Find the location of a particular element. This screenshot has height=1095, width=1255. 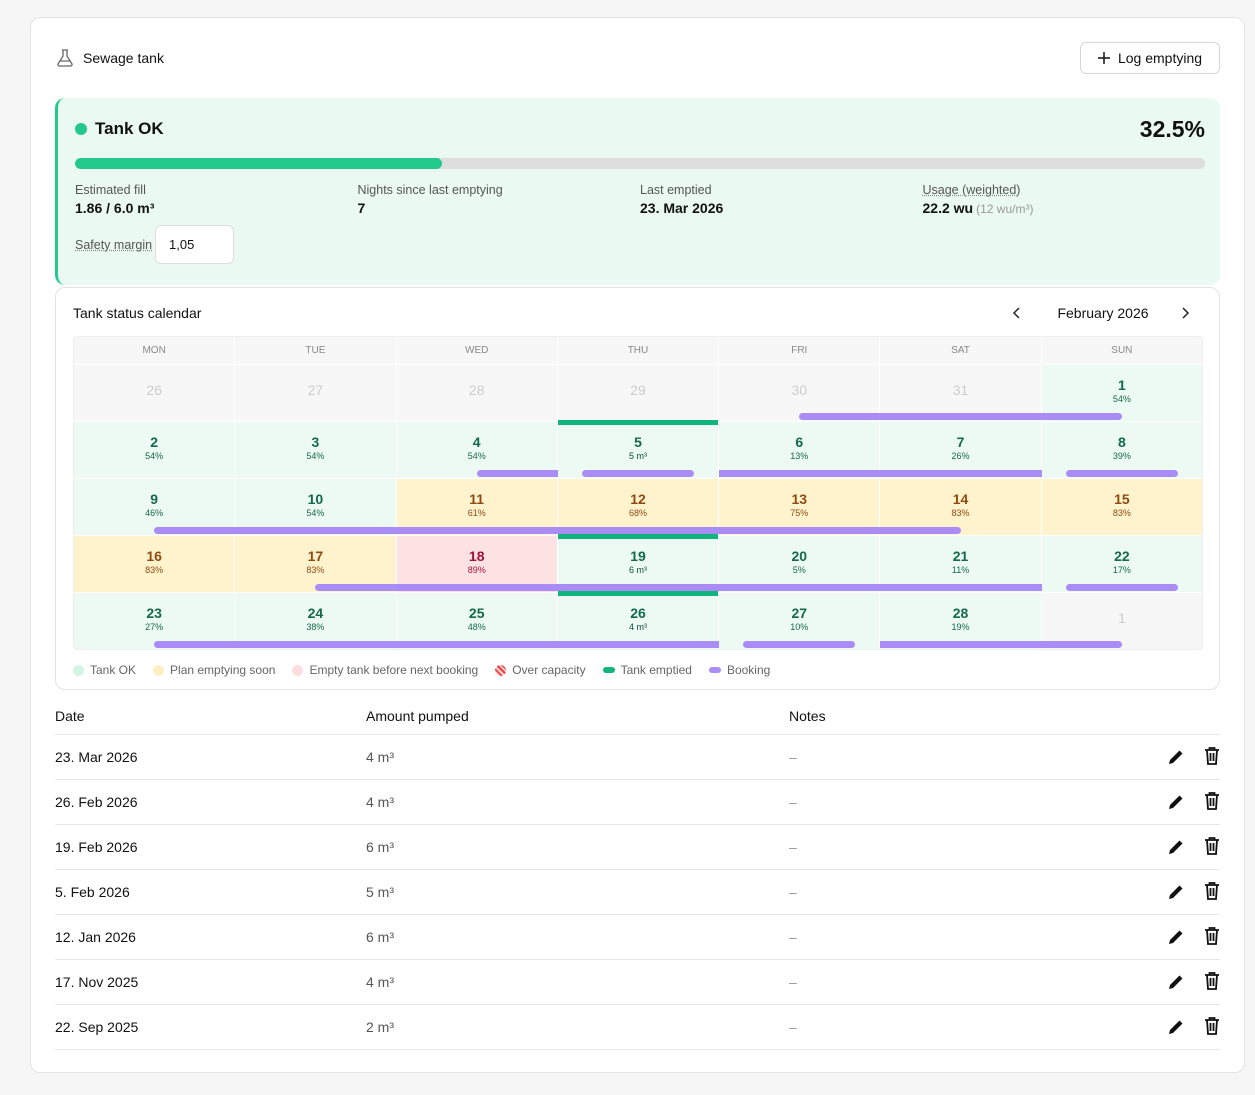

title: Sewage tank is located at coordinates (123, 58).